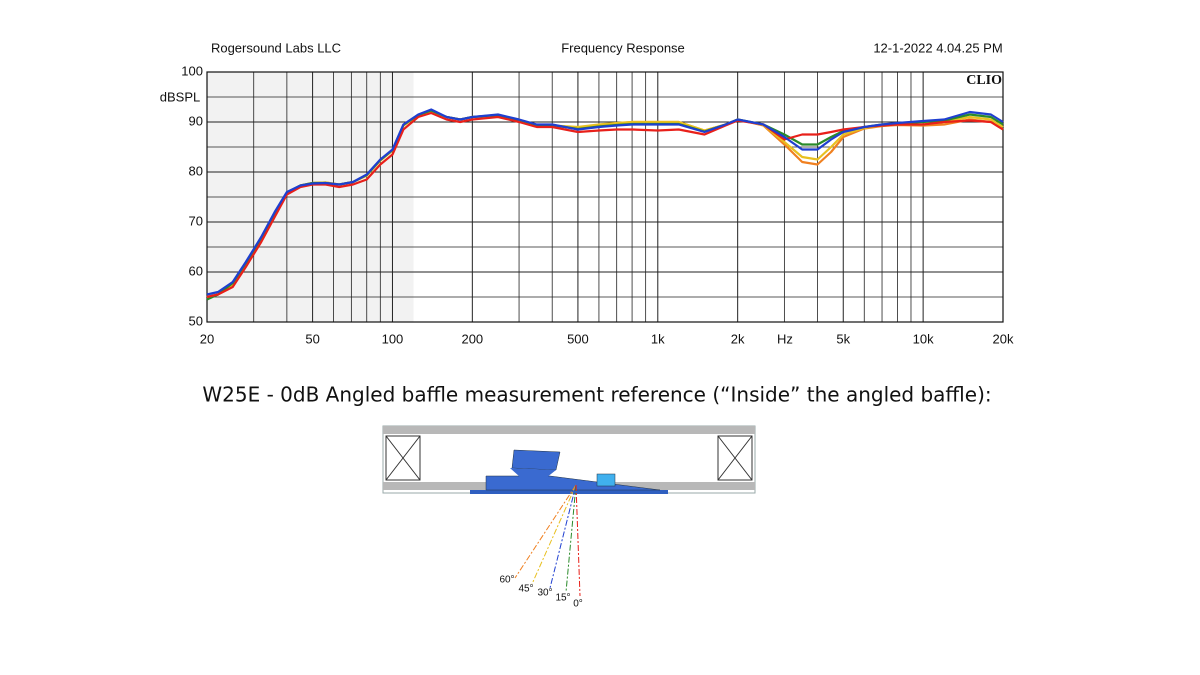 This screenshot has height=675, width=1200. I want to click on angle-label: 60°, so click(506, 580).